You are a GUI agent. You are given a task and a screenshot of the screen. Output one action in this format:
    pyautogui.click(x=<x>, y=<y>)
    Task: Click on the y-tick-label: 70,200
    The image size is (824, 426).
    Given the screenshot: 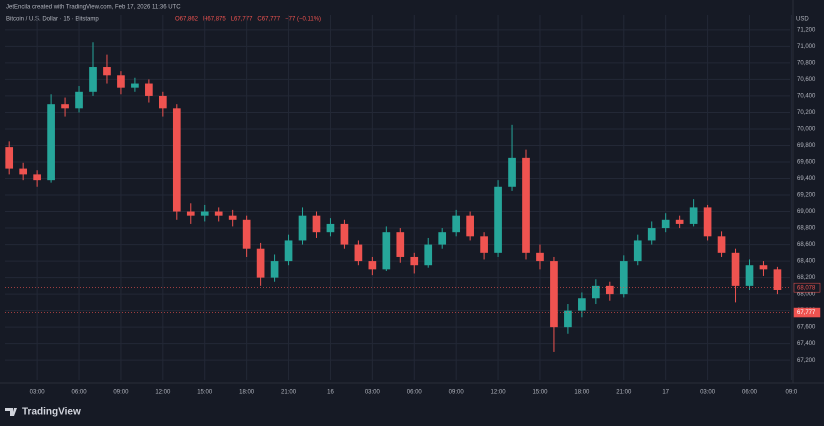 What is the action you would take?
    pyautogui.click(x=806, y=113)
    